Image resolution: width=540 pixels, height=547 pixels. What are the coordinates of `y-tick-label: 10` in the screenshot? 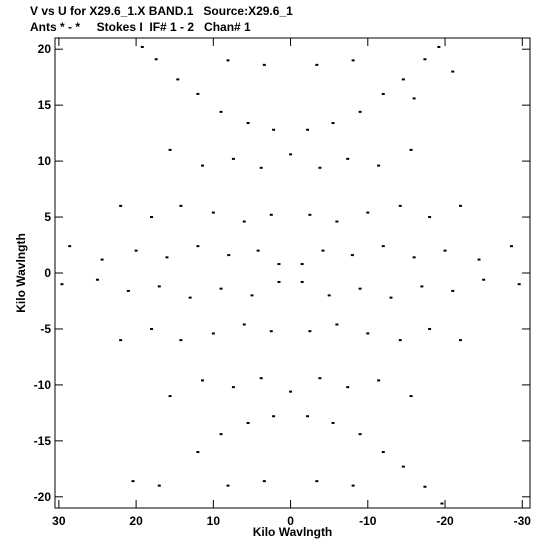 It's located at (45, 161).